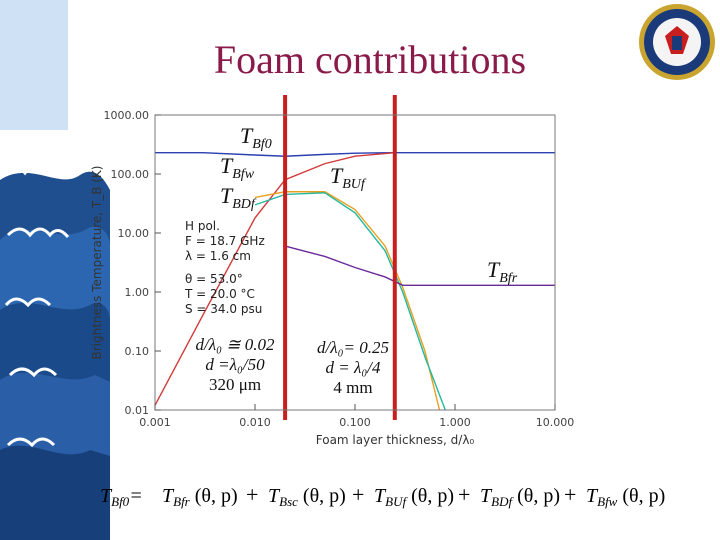 The width and height of the screenshot is (720, 540). What do you see at coordinates (355, 154) in the screenshot?
I see `series-t-bf0` at bounding box center [355, 154].